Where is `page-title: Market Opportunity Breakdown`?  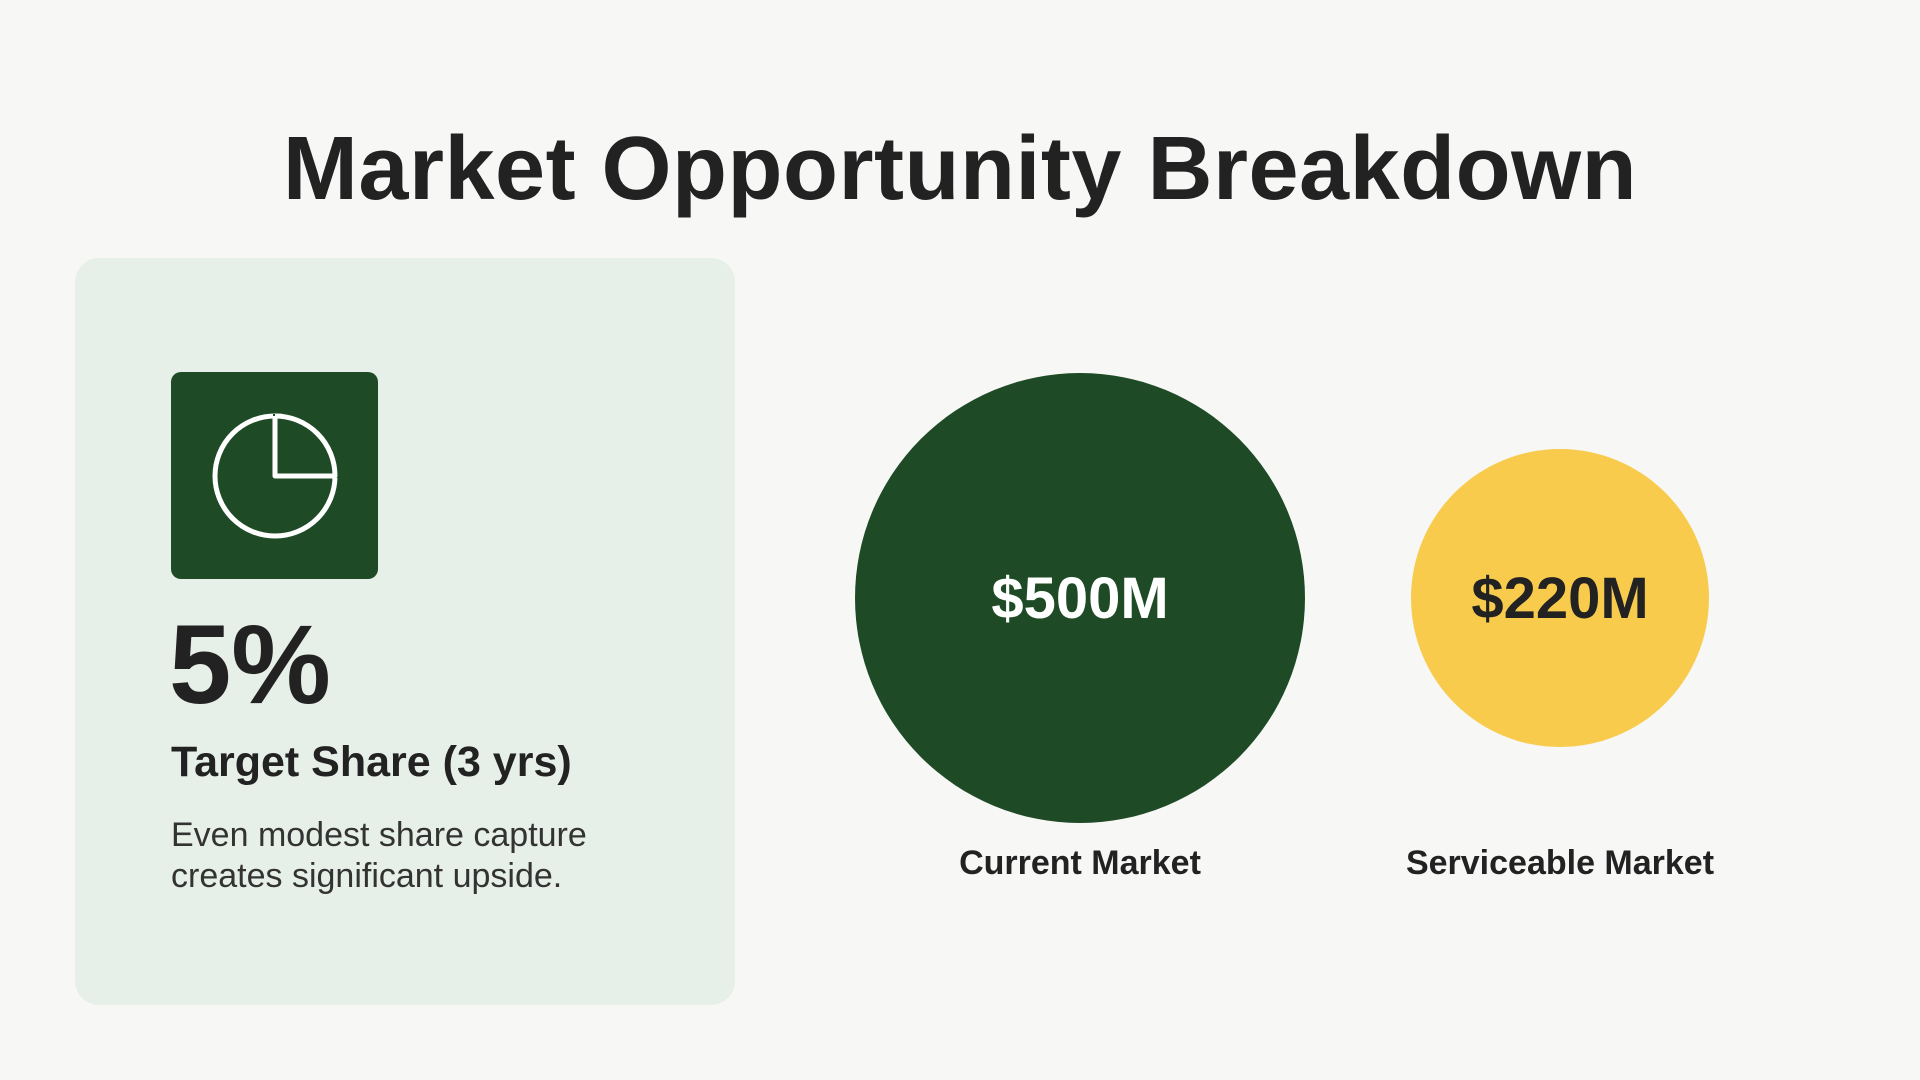 page-title: Market Opportunity Breakdown is located at coordinates (960, 169).